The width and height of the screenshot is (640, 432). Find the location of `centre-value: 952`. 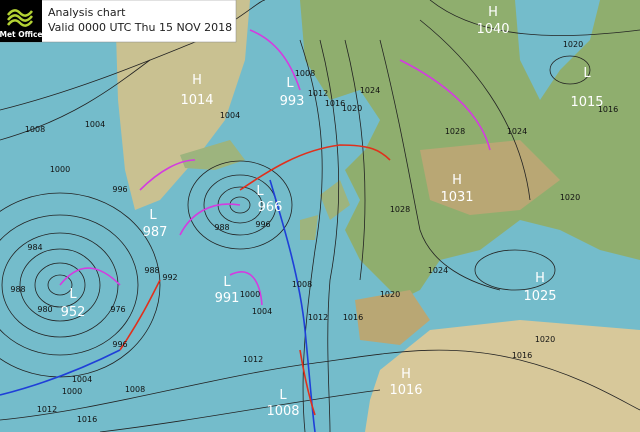

centre-value: 952 is located at coordinates (73, 312).